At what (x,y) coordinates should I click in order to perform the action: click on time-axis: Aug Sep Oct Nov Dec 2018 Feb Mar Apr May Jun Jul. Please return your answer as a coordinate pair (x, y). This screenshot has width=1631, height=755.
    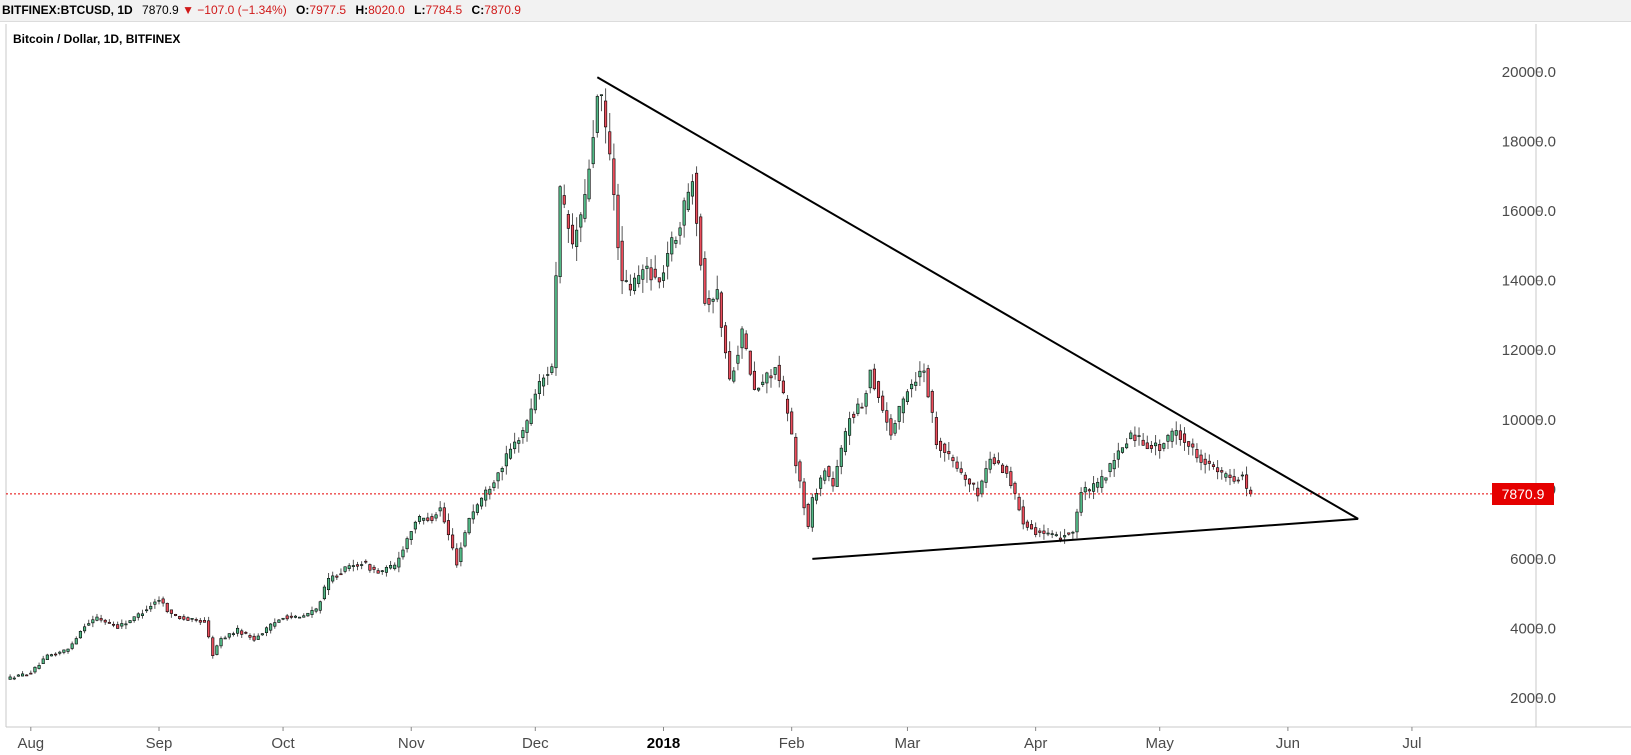
    Looking at the image, I should click on (719, 739).